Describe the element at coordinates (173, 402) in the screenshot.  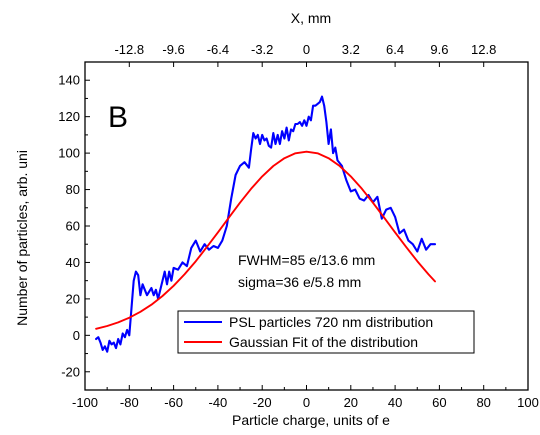
I see `x-tick-label: -60` at that location.